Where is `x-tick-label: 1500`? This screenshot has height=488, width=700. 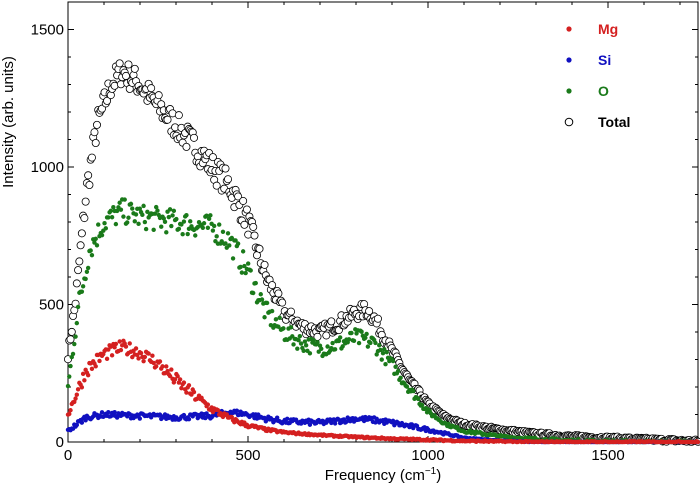
x-tick-label: 1500 is located at coordinates (607, 455).